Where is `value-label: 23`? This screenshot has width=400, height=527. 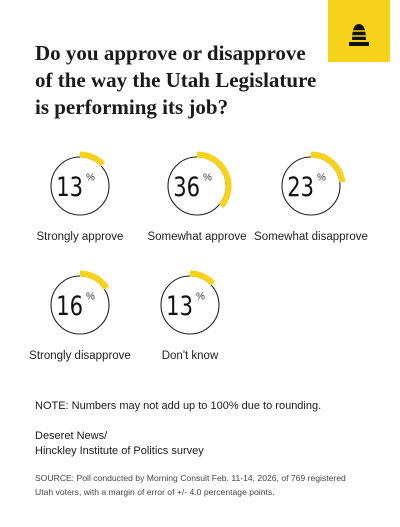
value-label: 23 is located at coordinates (300, 186).